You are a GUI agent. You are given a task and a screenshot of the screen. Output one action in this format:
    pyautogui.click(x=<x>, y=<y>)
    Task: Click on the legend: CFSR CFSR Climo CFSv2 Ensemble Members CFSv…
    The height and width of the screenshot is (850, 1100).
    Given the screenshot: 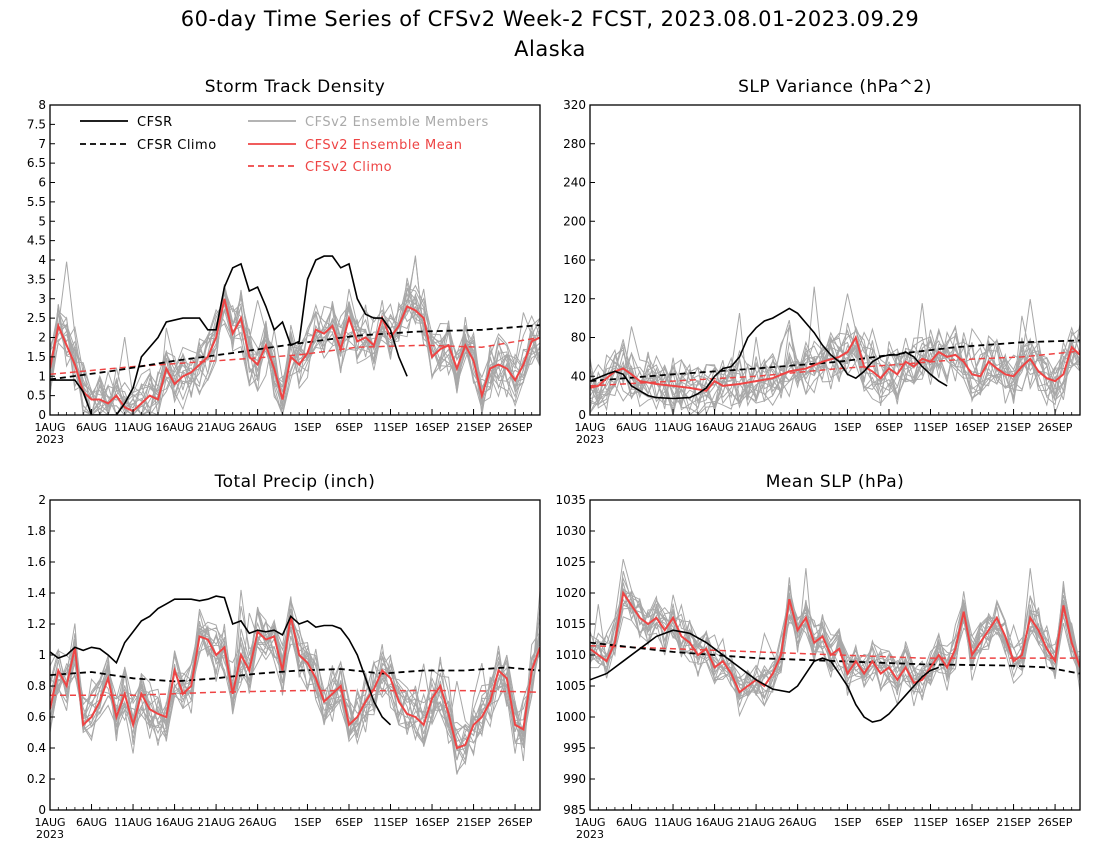 What is the action you would take?
    pyautogui.click(x=284, y=145)
    